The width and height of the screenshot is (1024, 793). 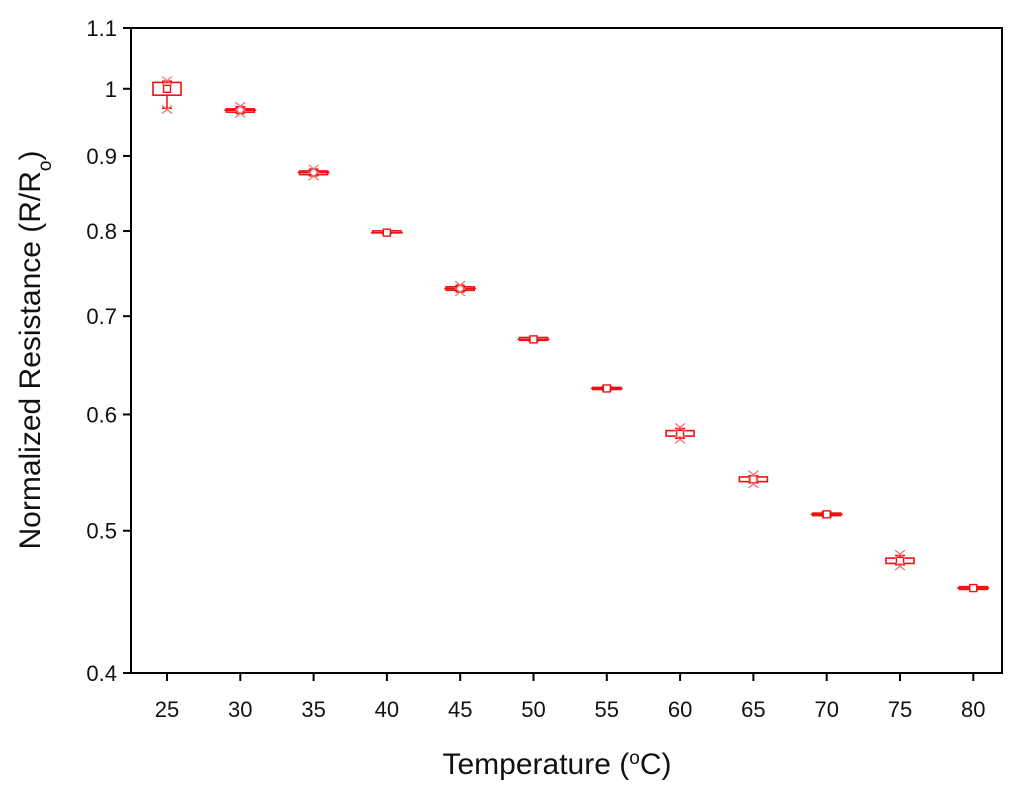 I want to click on y-tick-label: 0.4, so click(x=101, y=673).